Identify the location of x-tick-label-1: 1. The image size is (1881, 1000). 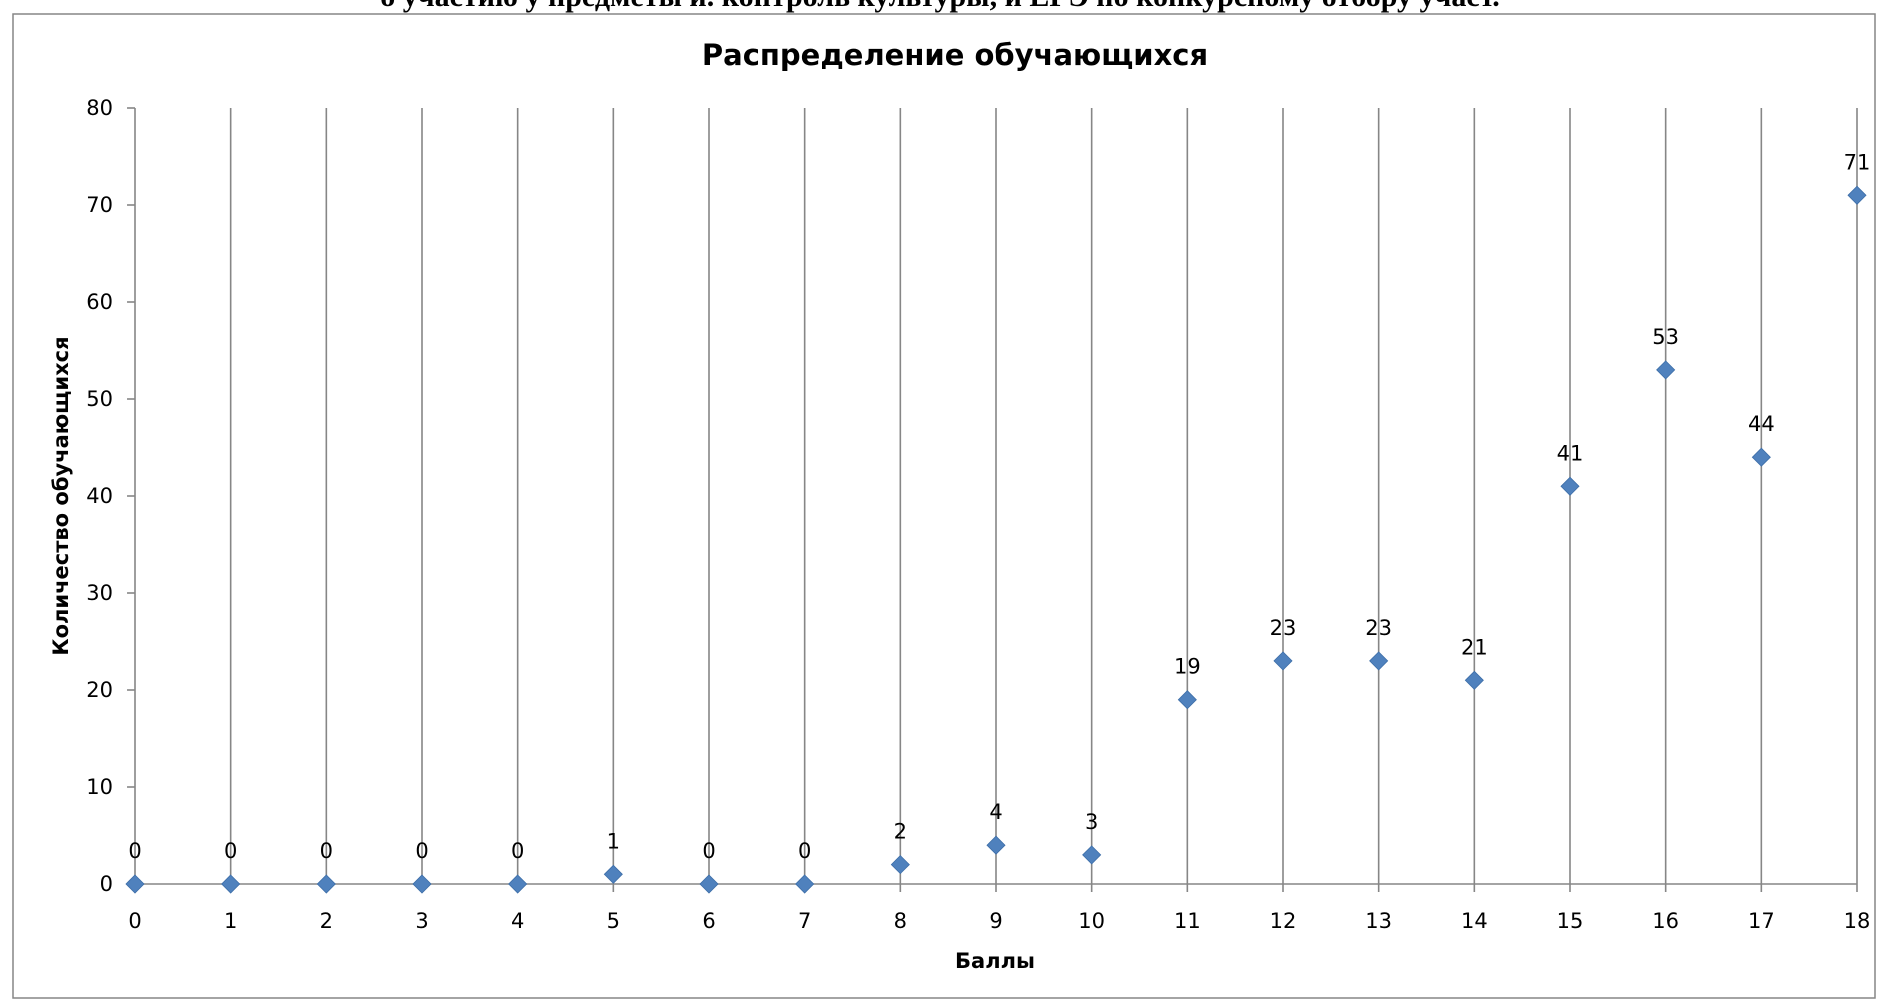
(230, 921).